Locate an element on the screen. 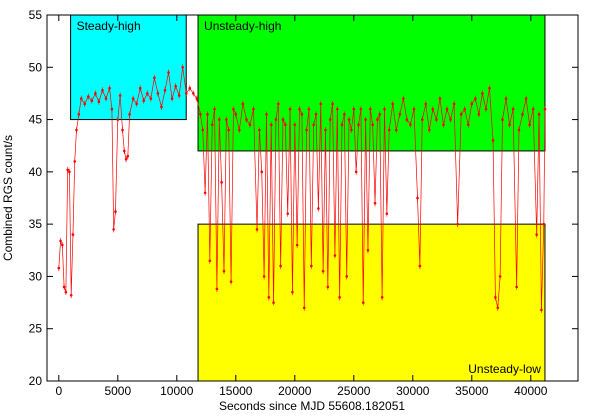 The height and width of the screenshot is (419, 598). y-tick-label: 25 is located at coordinates (36, 329).